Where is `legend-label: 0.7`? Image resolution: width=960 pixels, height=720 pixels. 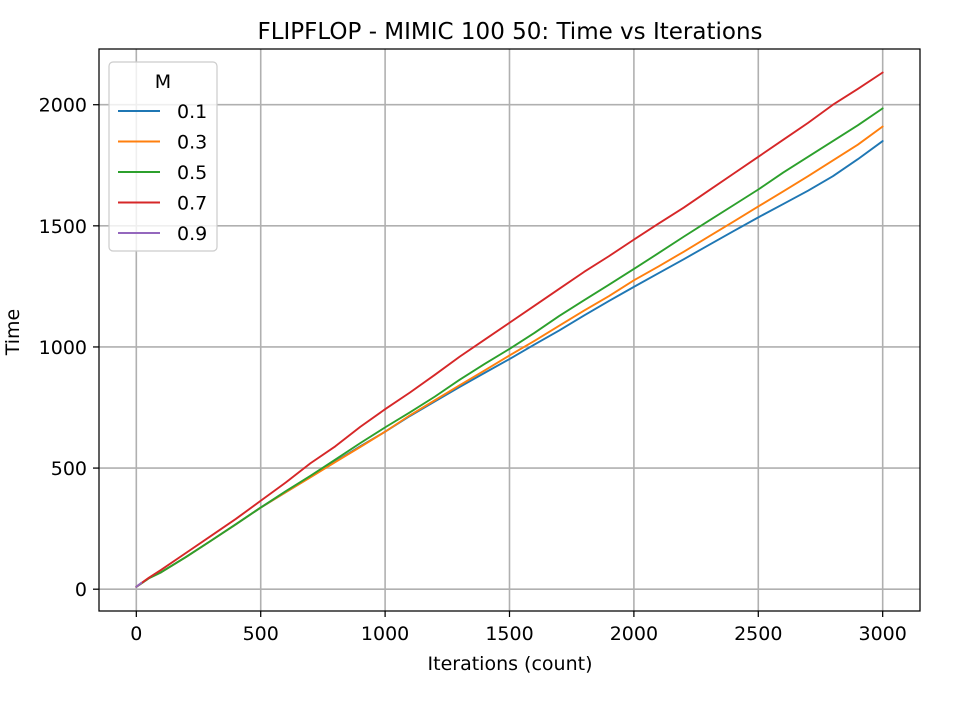
legend-label: 0.7 is located at coordinates (192, 204).